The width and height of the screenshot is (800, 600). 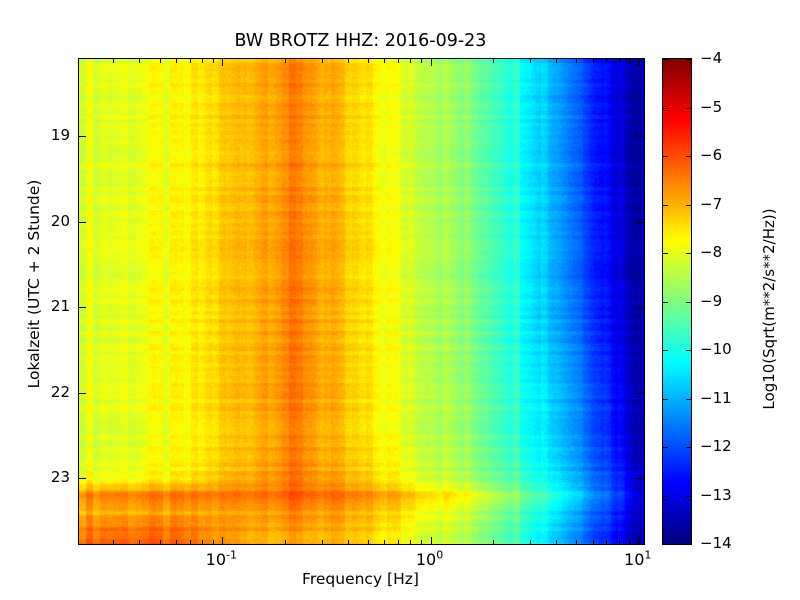 What do you see at coordinates (360, 579) in the screenshot?
I see `x-axis-label: Frequency [Hz]` at bounding box center [360, 579].